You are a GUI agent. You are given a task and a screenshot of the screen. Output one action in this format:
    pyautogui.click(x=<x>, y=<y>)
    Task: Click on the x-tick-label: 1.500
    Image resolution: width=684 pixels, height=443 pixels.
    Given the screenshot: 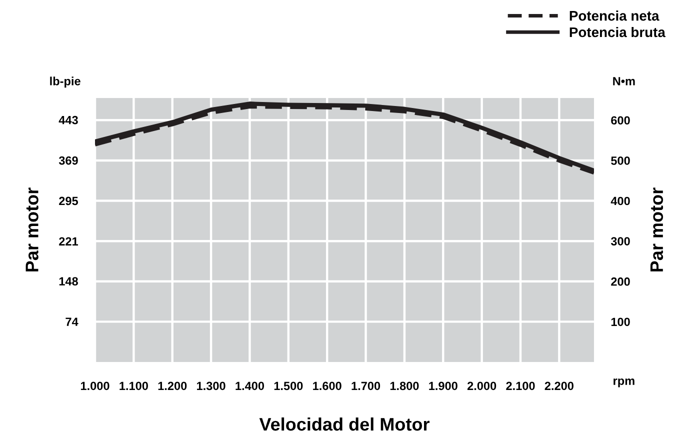 What is the action you would take?
    pyautogui.click(x=288, y=386)
    